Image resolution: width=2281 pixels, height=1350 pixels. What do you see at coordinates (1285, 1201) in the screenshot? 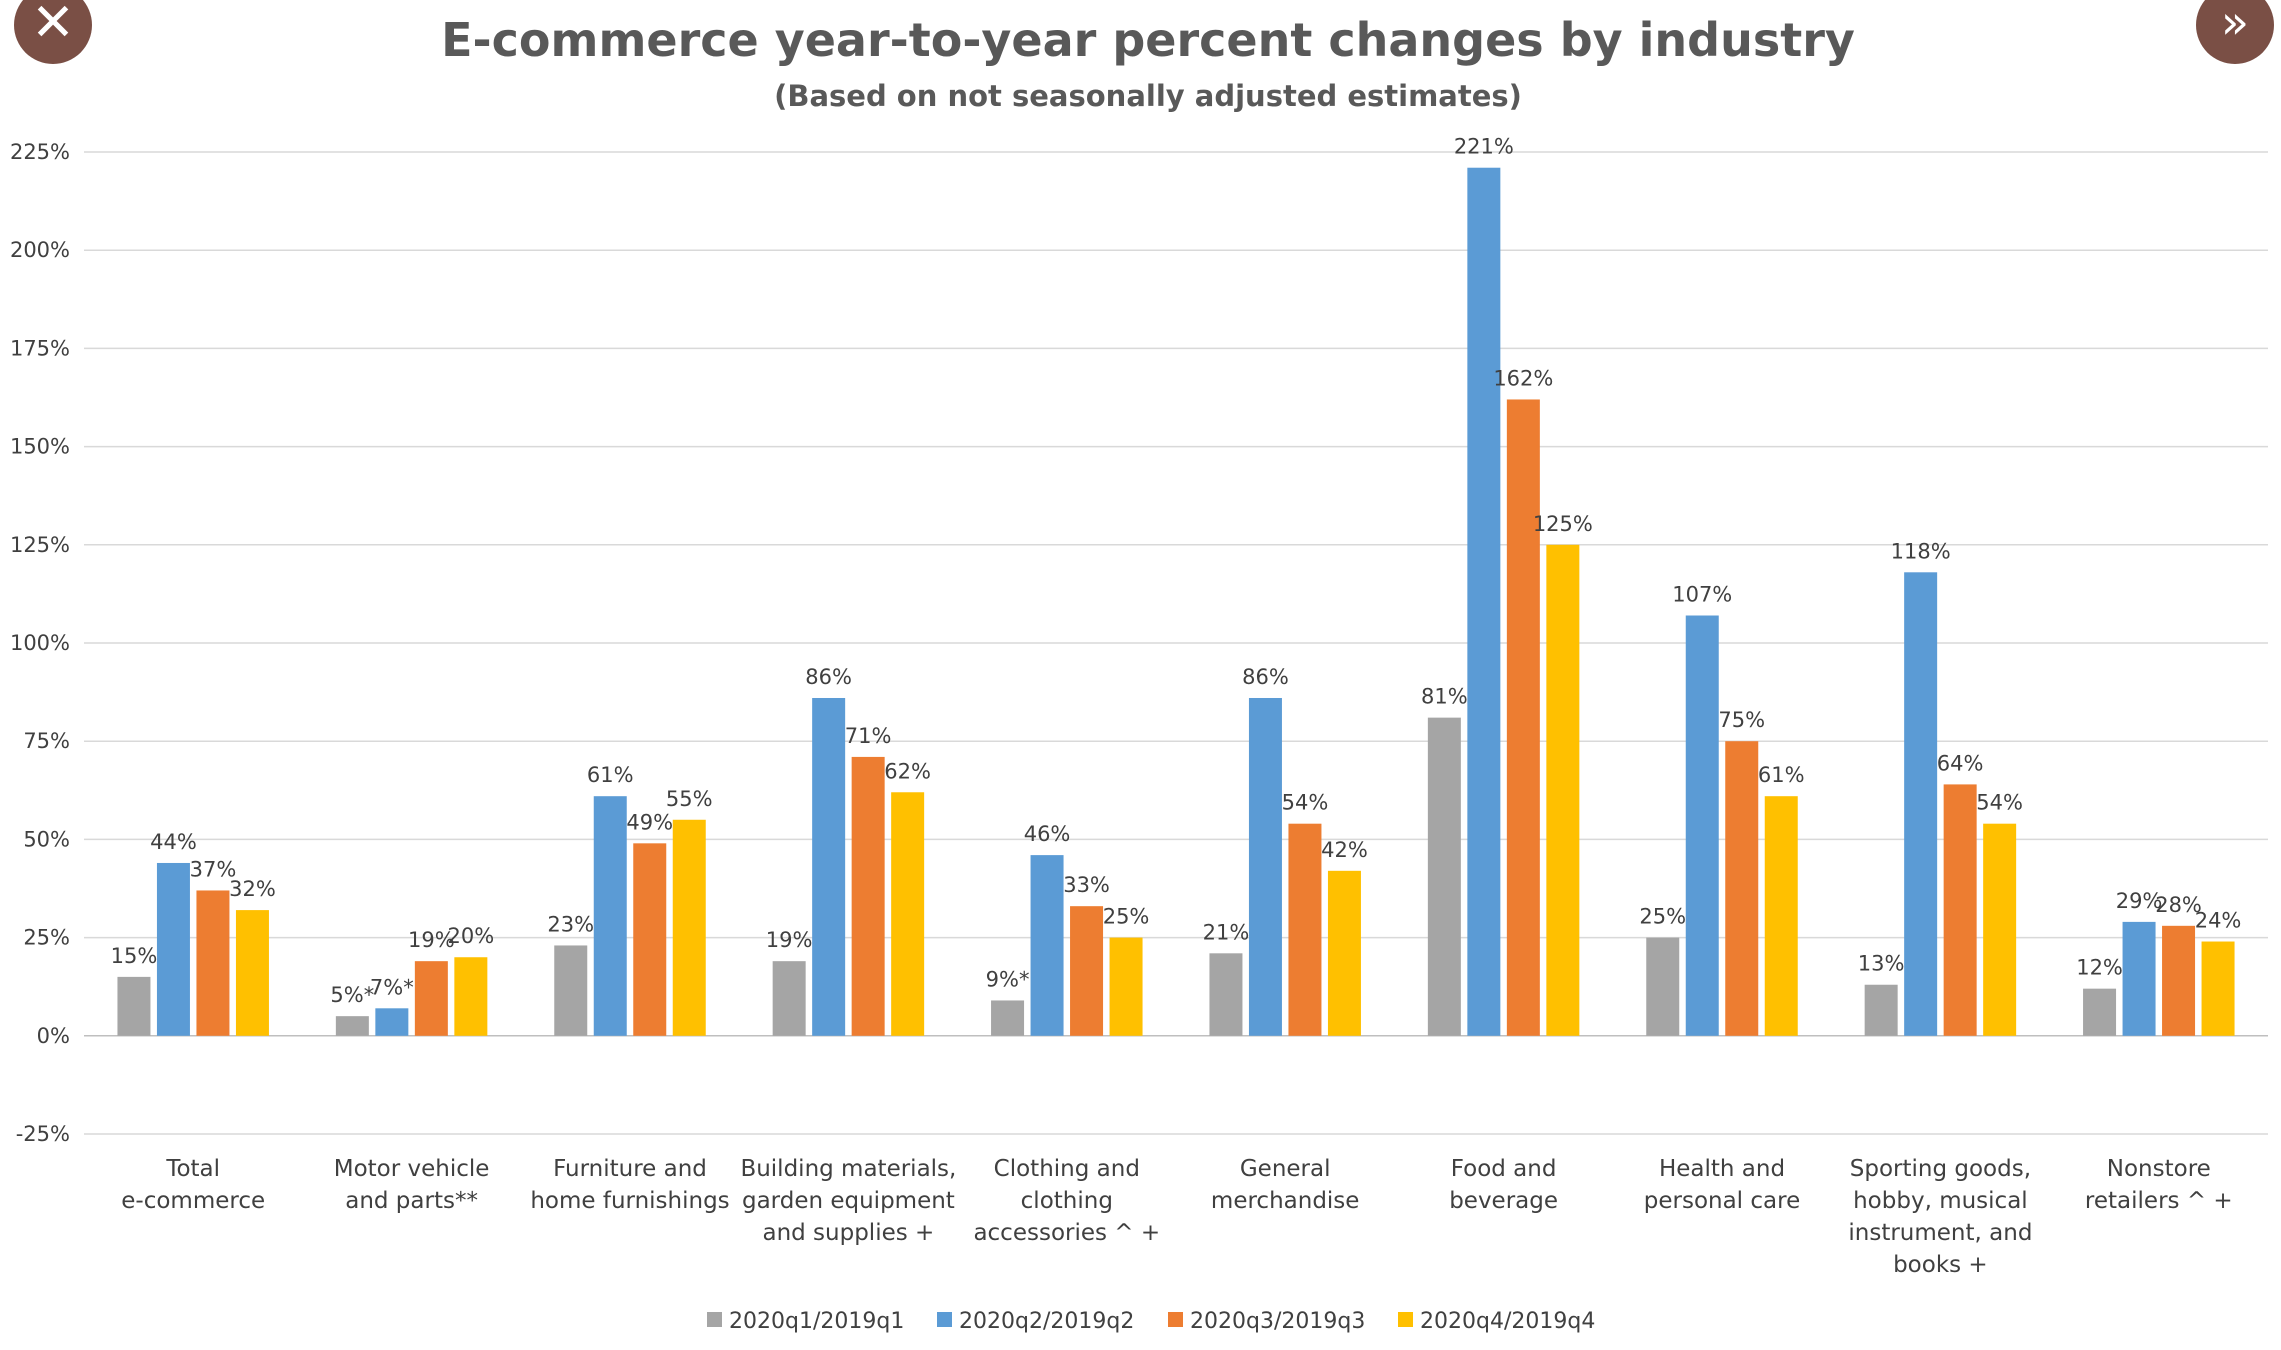
I see `x-tick-label: merchandise` at bounding box center [1285, 1201].